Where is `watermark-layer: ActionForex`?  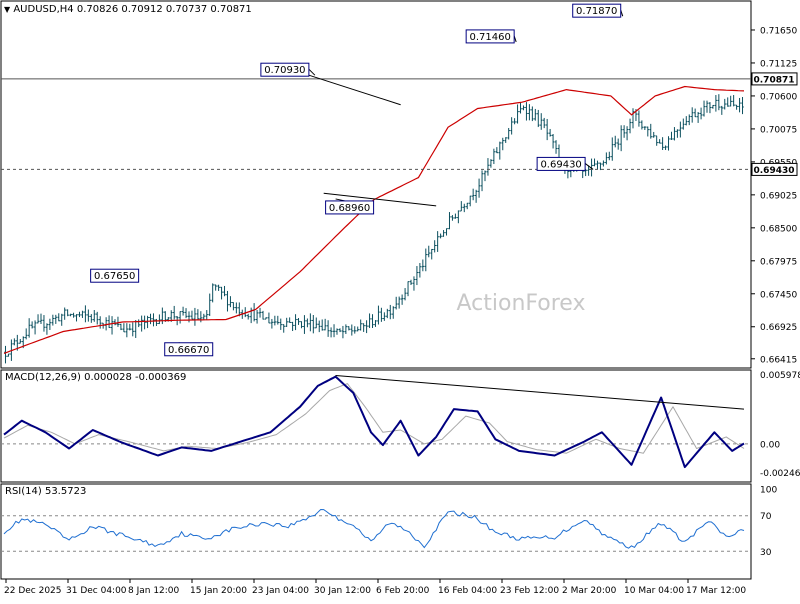
watermark-layer: ActionForex is located at coordinates (521, 303).